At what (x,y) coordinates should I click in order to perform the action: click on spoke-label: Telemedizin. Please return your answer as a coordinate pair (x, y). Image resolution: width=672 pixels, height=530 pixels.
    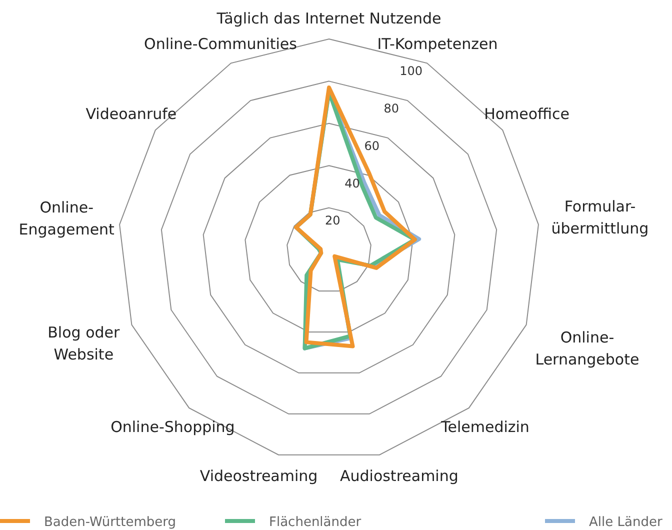
    Looking at the image, I should click on (485, 427).